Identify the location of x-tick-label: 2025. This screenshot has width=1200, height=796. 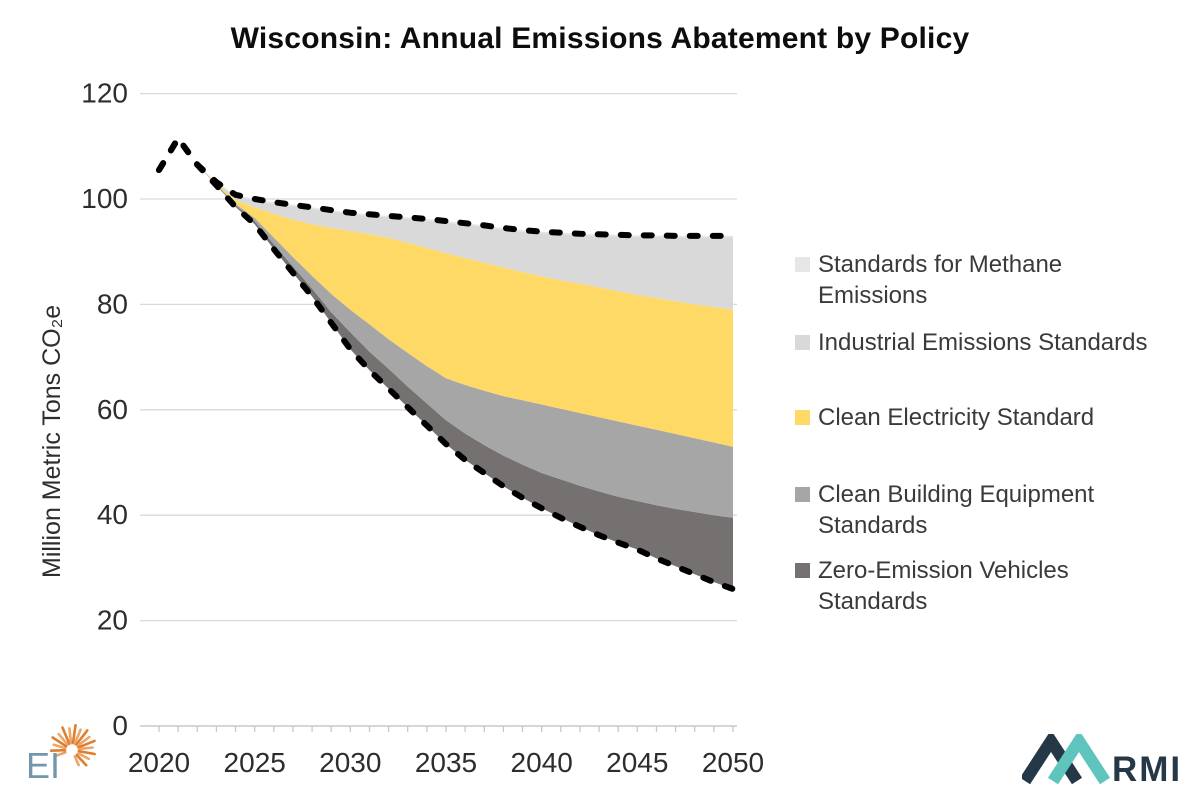
(255, 762).